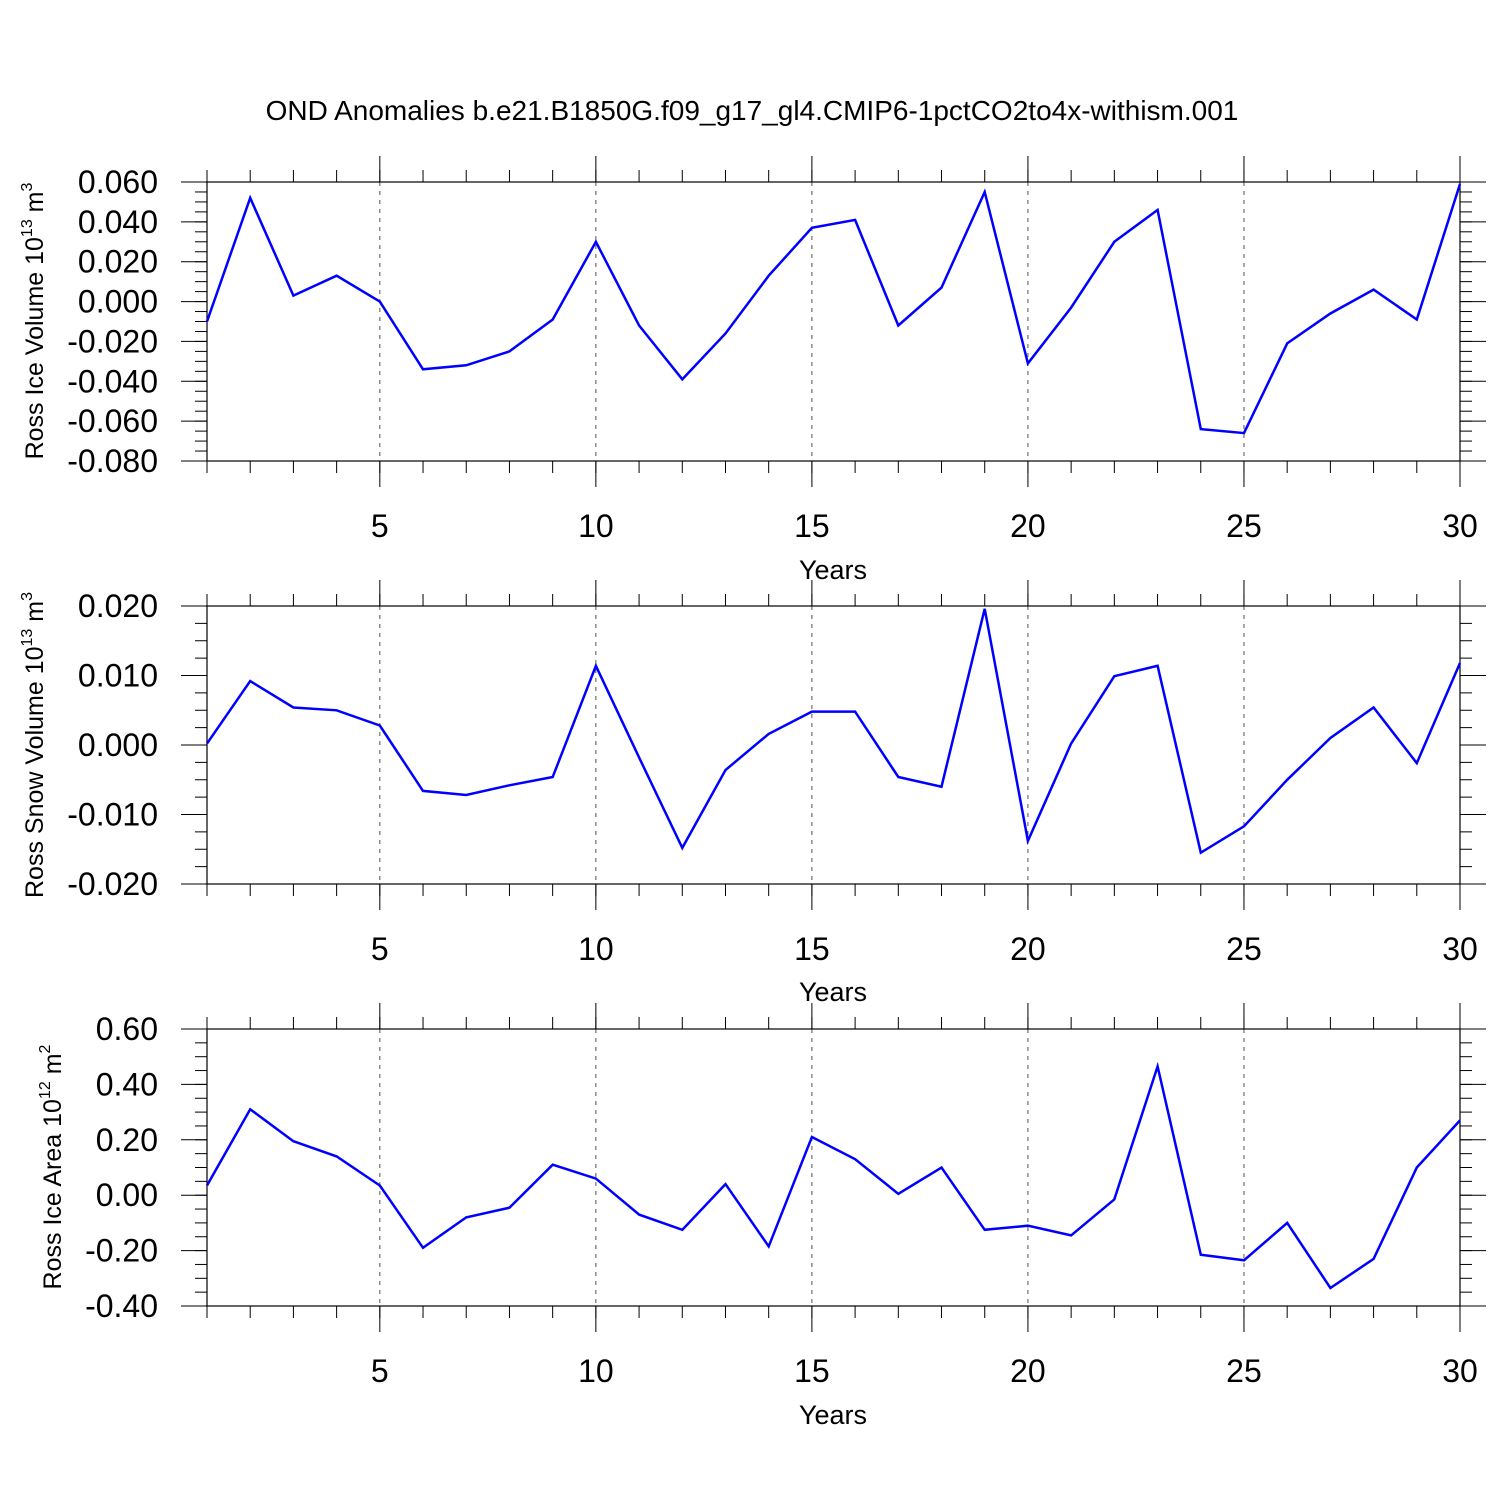 The width and height of the screenshot is (1500, 1500). Describe the element at coordinates (112, 381) in the screenshot. I see `y-tick-label: -0.040` at that location.